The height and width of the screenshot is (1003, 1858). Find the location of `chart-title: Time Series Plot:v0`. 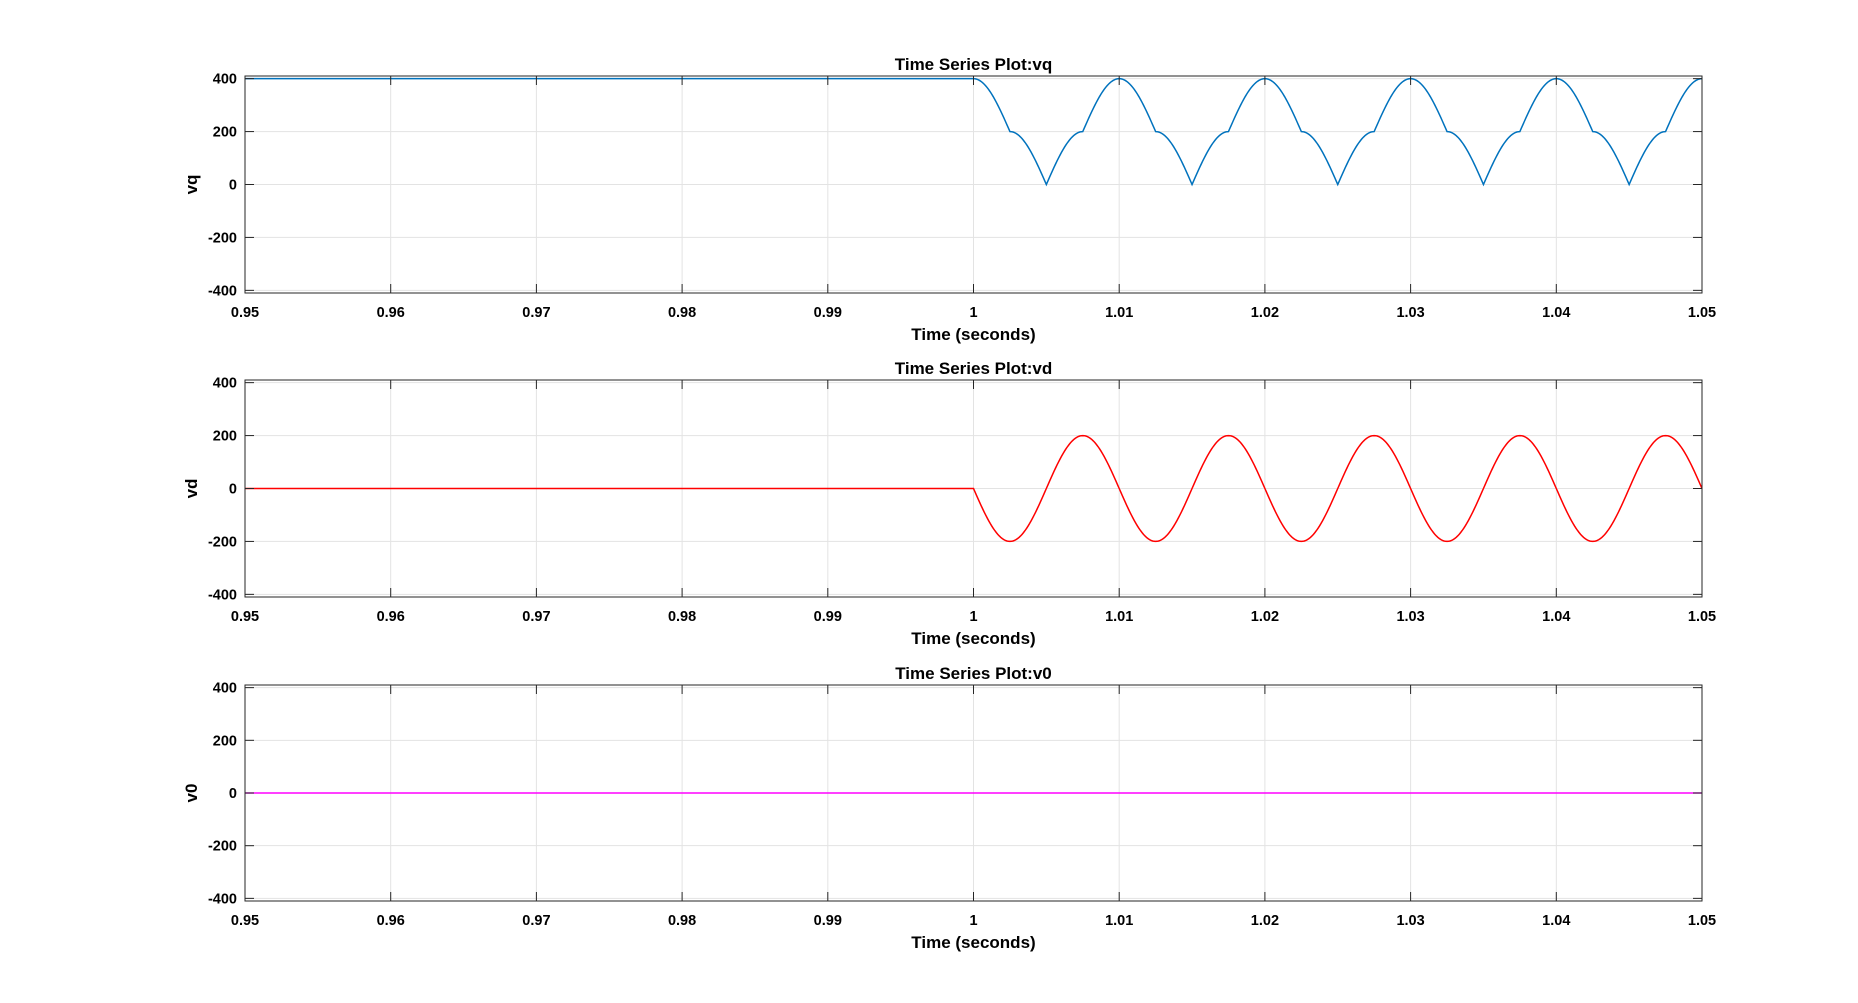

chart-title: Time Series Plot:v0 is located at coordinates (973, 673).